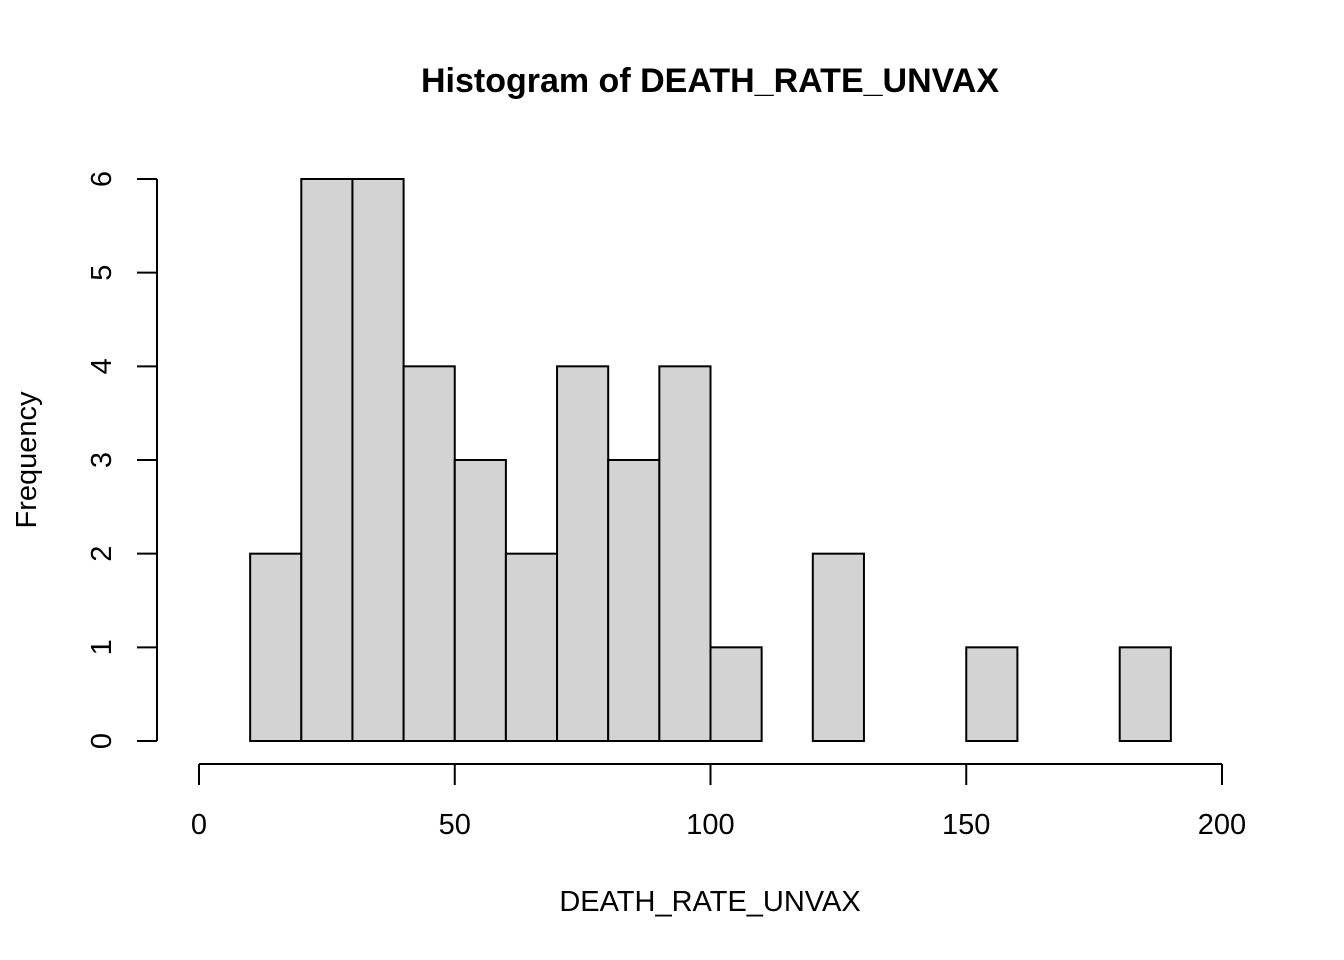 Image resolution: width=1344 pixels, height=960 pixels. Describe the element at coordinates (718, 802) in the screenshot. I see `x-axis: 0 50 100 150 200` at that location.